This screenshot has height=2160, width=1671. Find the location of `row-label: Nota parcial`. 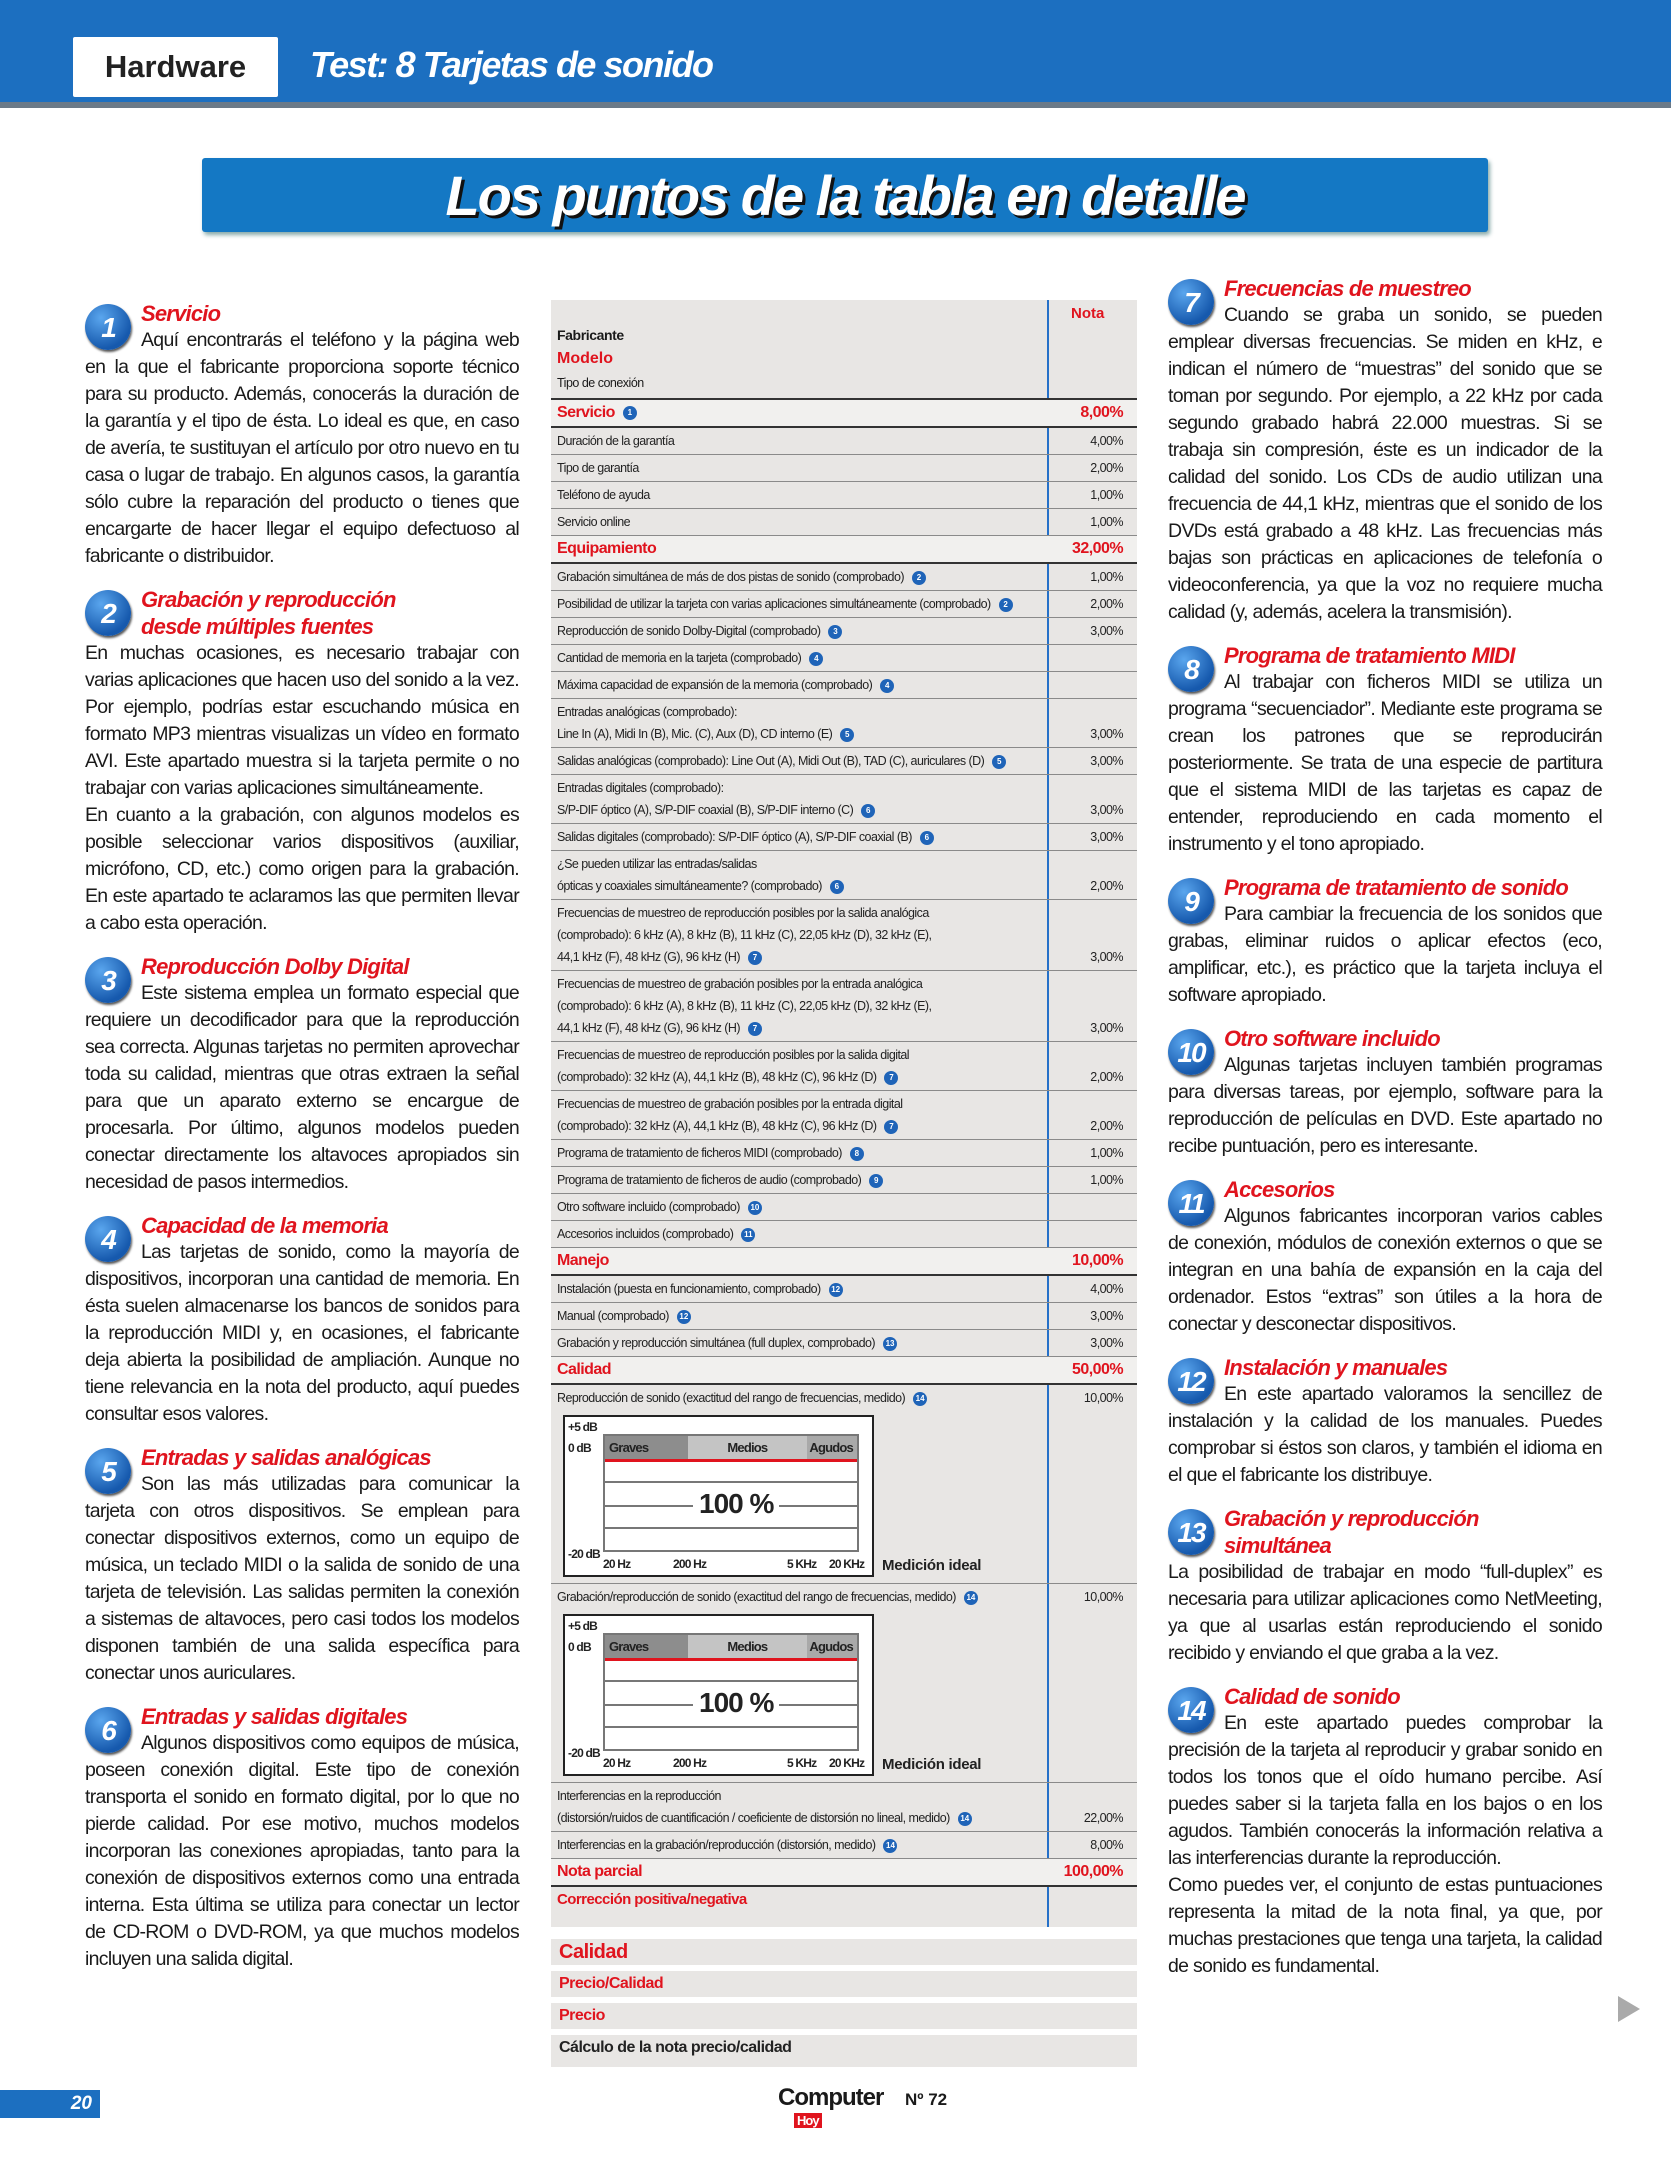

row-label: Nota parcial is located at coordinates (799, 1872).